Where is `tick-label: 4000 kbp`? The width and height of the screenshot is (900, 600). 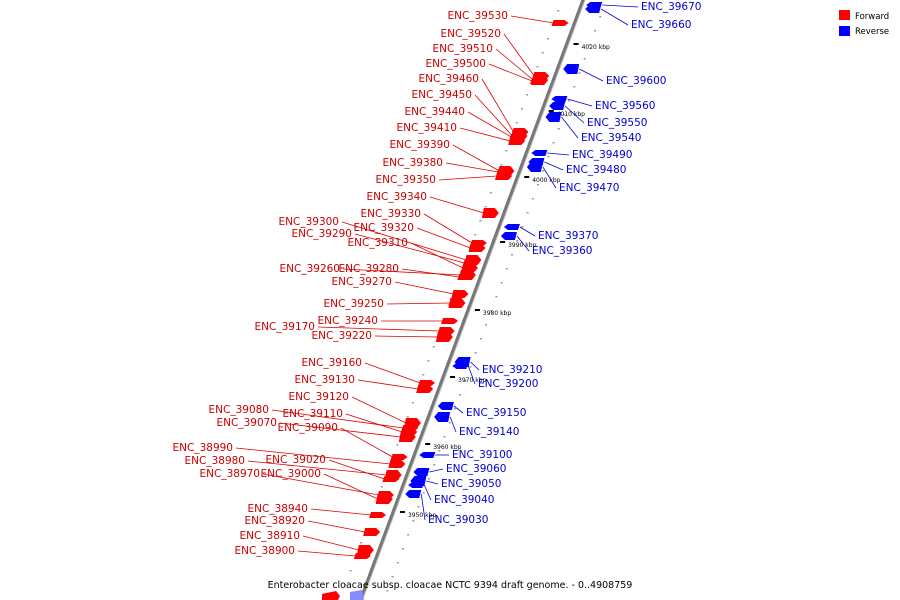 tick-label: 4000 kbp is located at coordinates (546, 180).